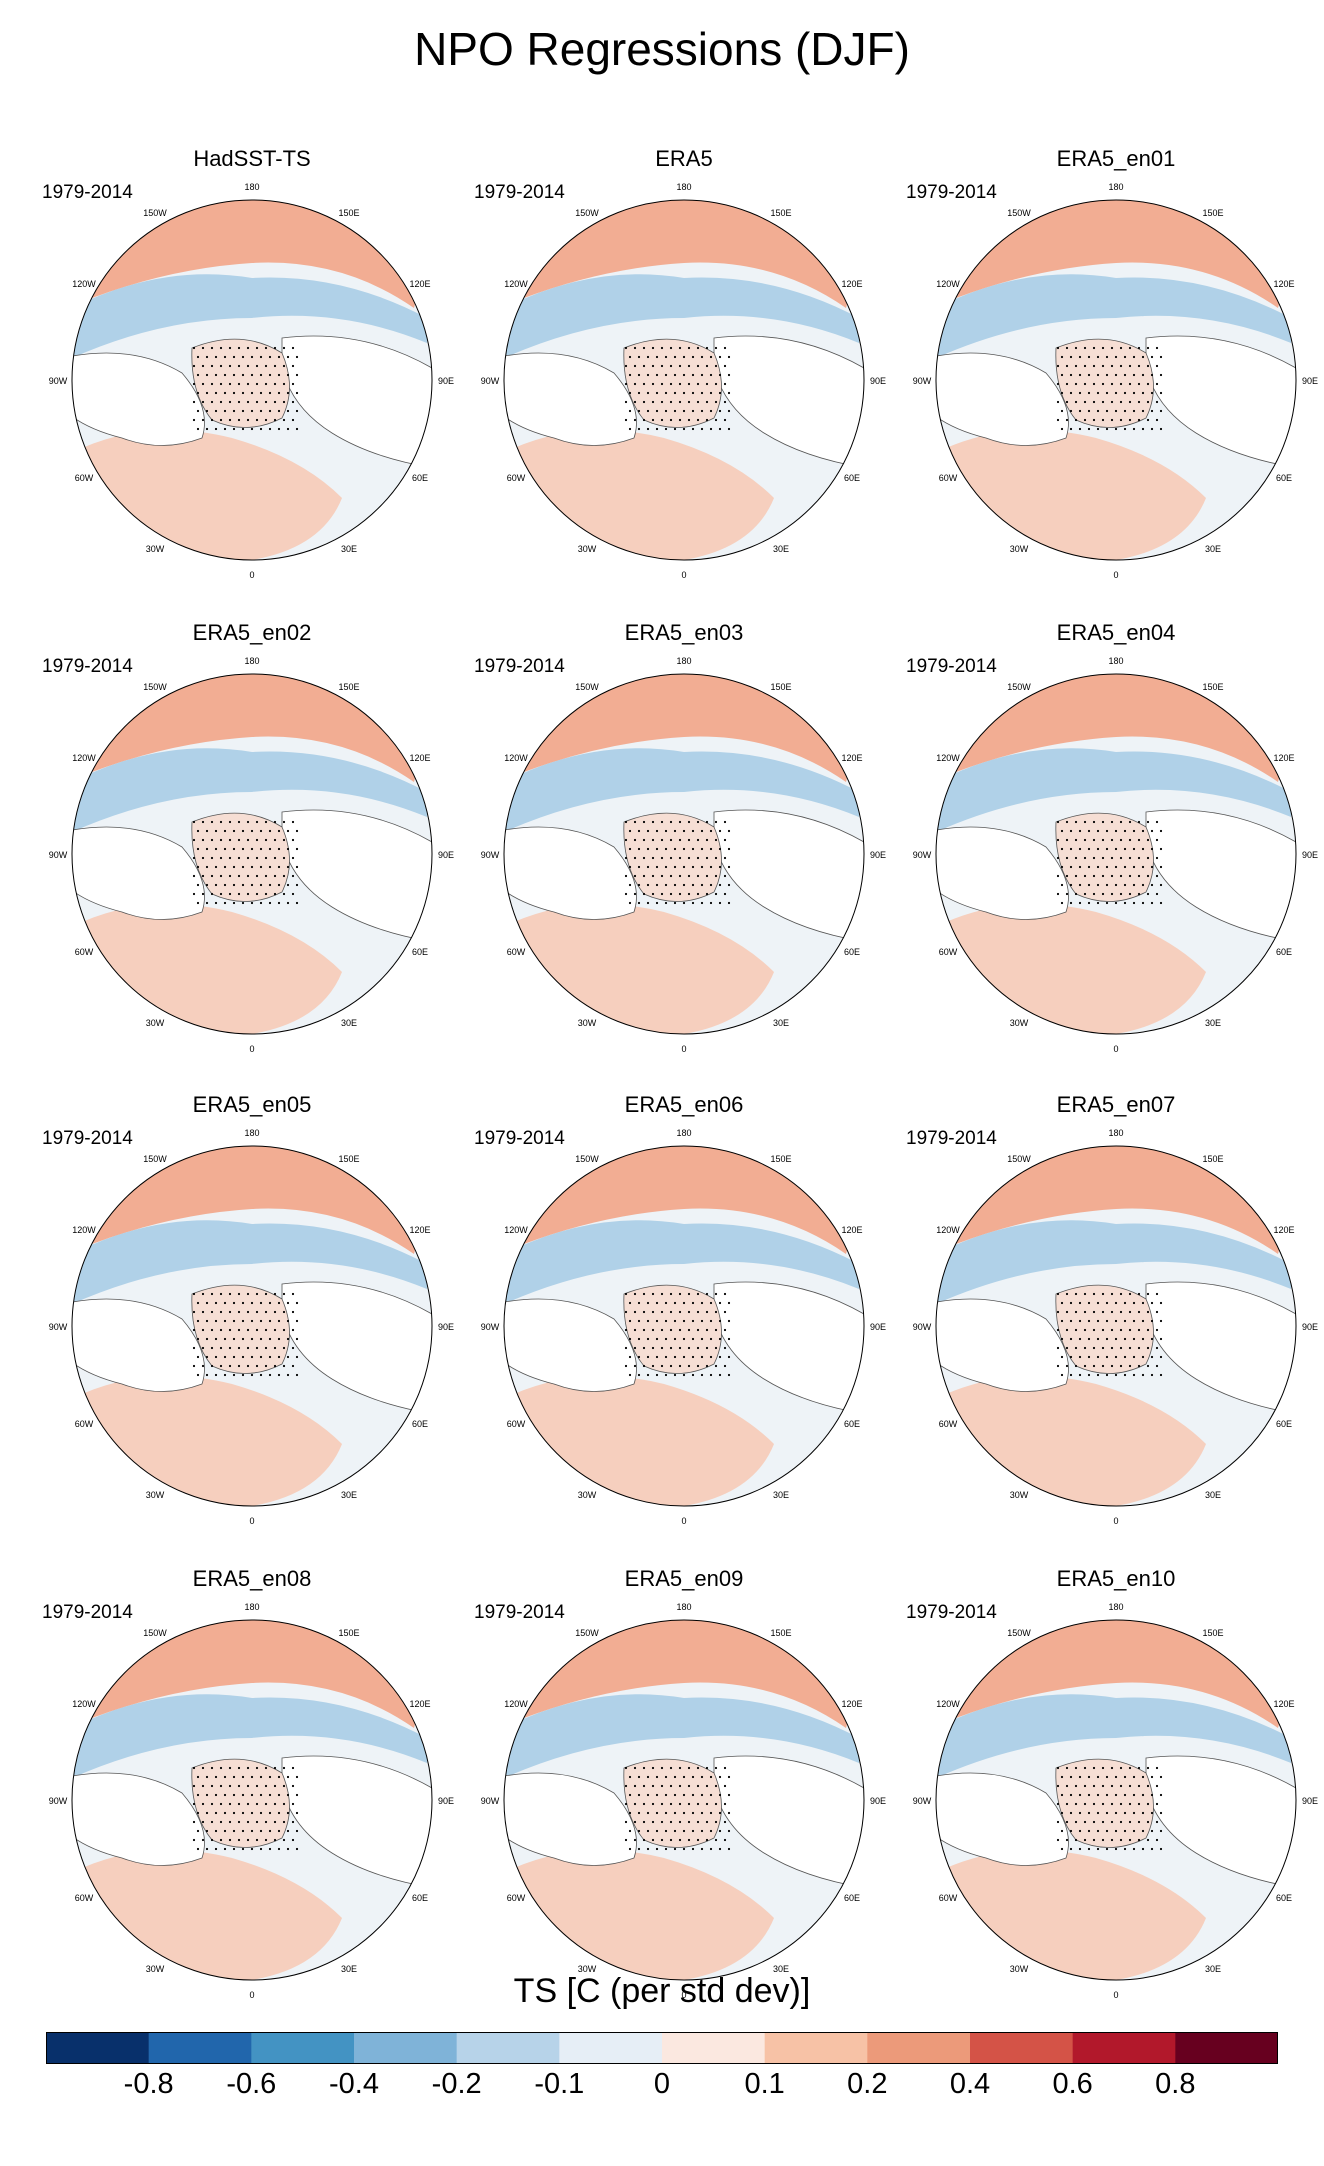  Describe the element at coordinates (662, 2084) in the screenshot. I see `colorbar-tick-label: 0` at that location.